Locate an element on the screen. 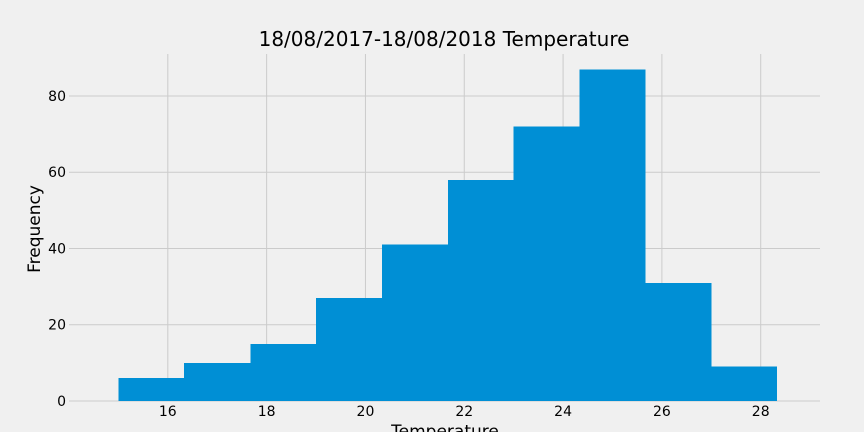  y-axis-label: Frequency is located at coordinates (35, 229).